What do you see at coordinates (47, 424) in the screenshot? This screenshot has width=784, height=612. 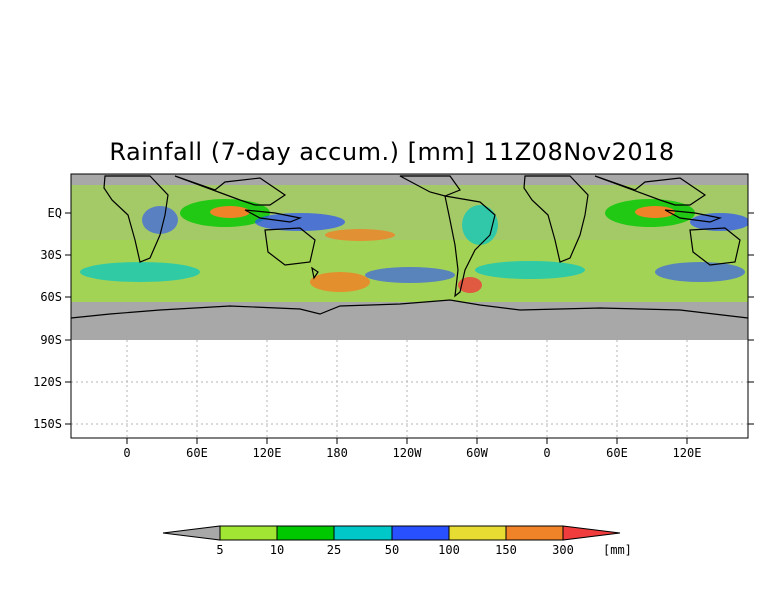 I see `lat-label: 150S` at bounding box center [47, 424].